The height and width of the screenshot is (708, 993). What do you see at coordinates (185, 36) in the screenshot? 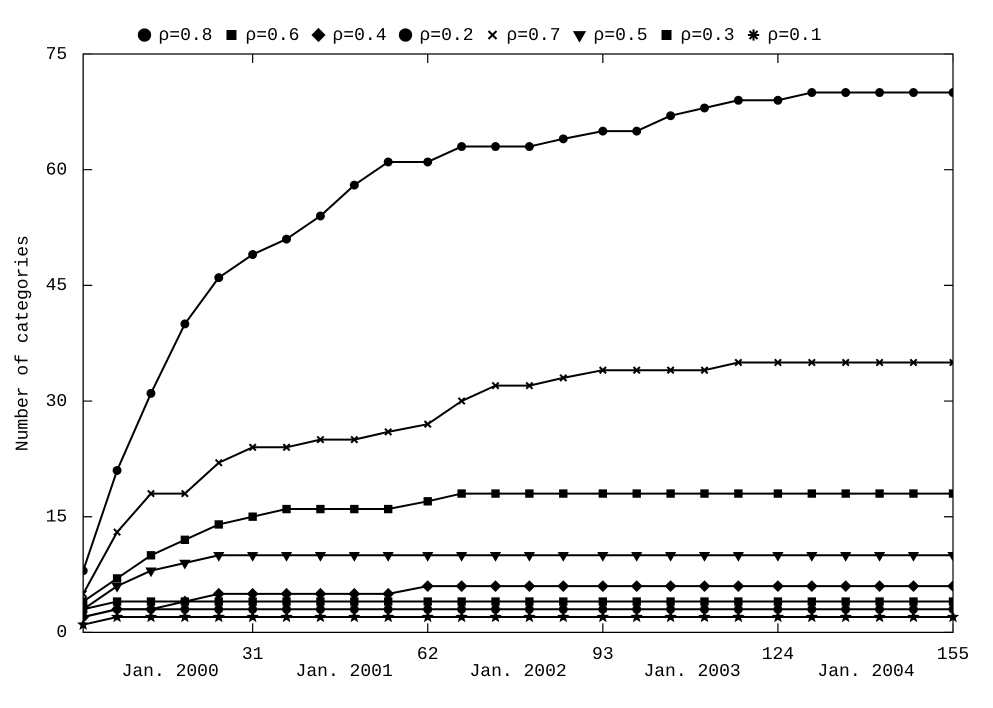
I see `legend-label: ρ=0.8` at bounding box center [185, 36].